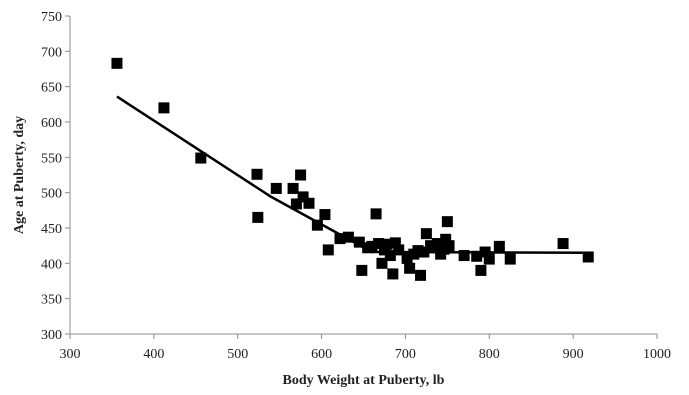 Image resolution: width=689 pixels, height=395 pixels. What do you see at coordinates (51, 300) in the screenshot?
I see `y-tick-label: 350` at bounding box center [51, 300].